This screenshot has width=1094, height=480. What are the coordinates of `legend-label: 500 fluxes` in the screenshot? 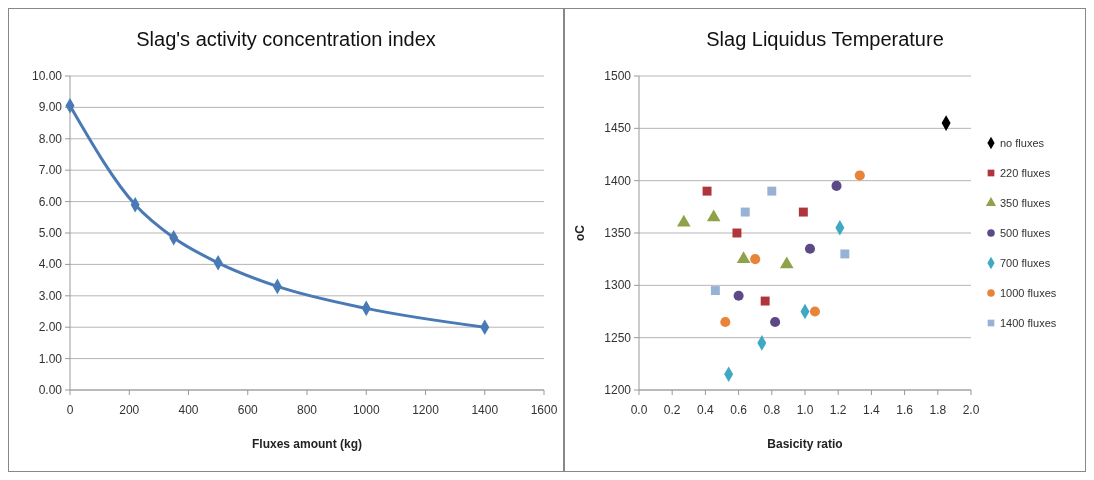 It's located at (1025, 233).